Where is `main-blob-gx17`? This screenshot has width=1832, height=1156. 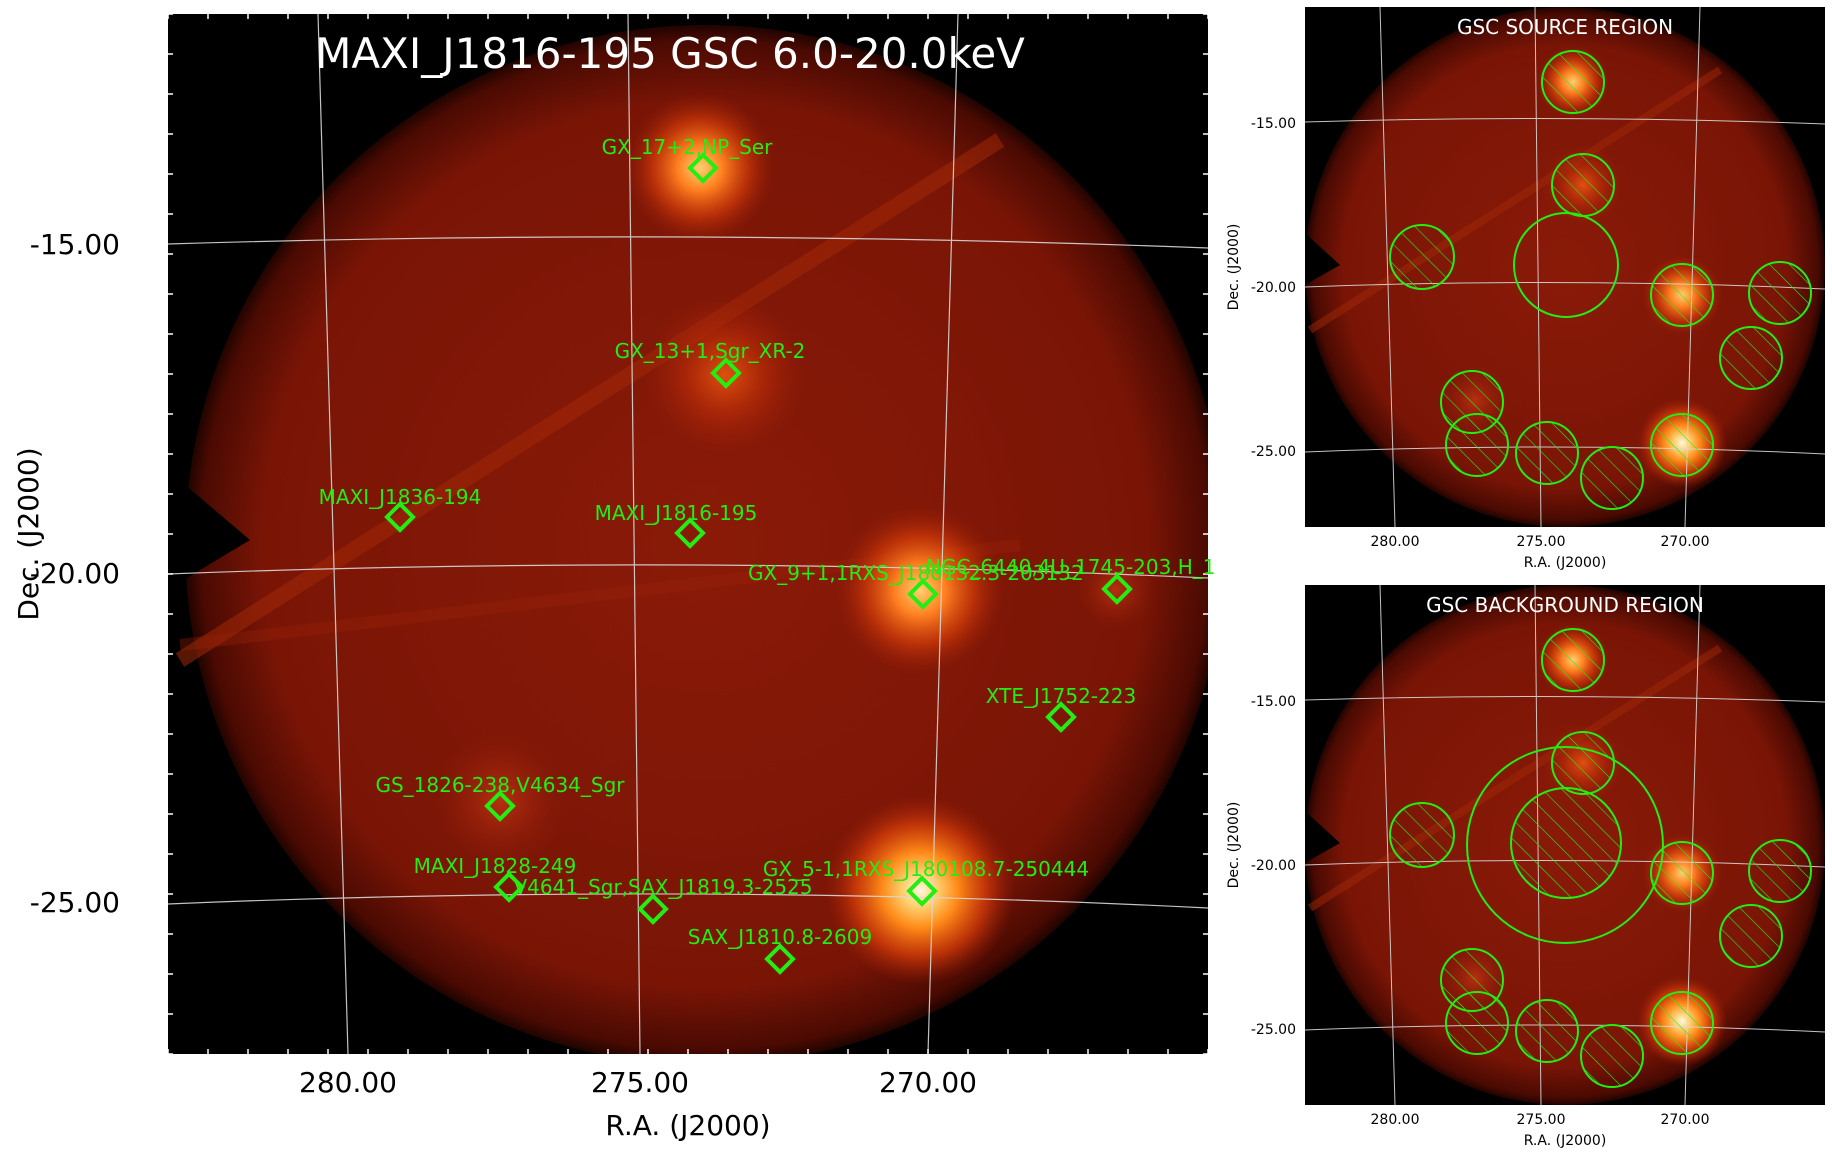
main-blob-gx17 is located at coordinates (700, 168).